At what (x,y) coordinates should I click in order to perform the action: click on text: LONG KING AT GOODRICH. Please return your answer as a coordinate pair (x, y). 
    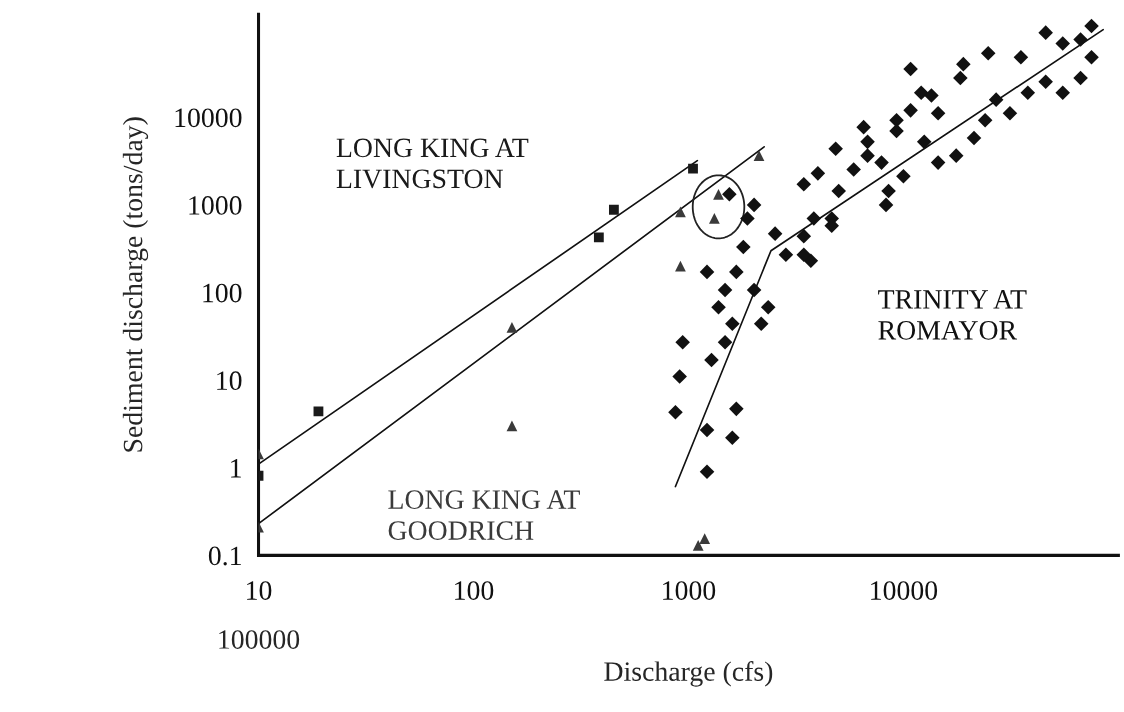
    Looking at the image, I should click on (484, 515).